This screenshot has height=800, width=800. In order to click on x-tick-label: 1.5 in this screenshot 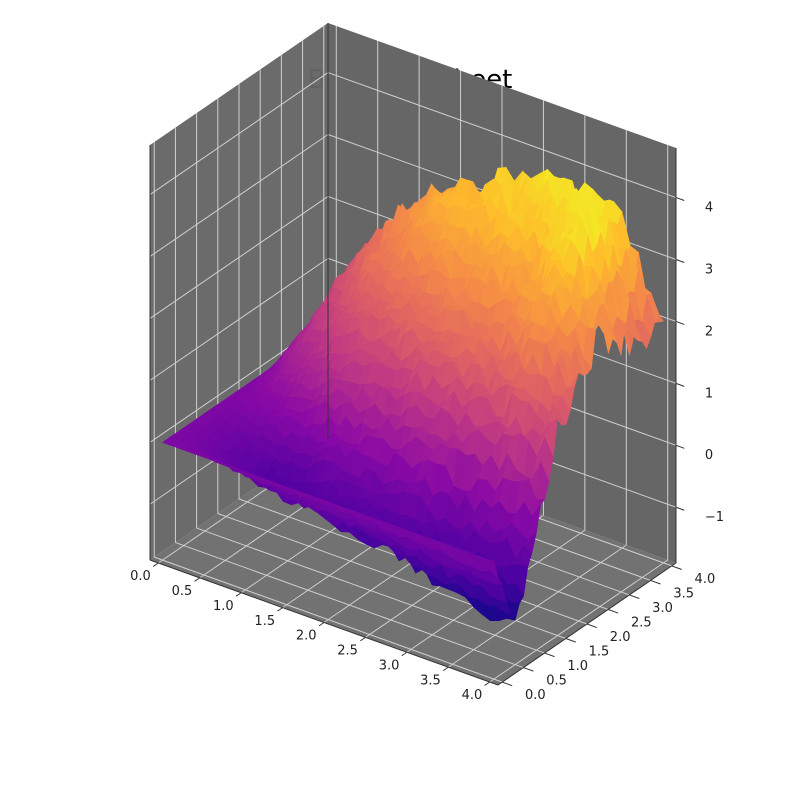, I will do `click(264, 621)`.